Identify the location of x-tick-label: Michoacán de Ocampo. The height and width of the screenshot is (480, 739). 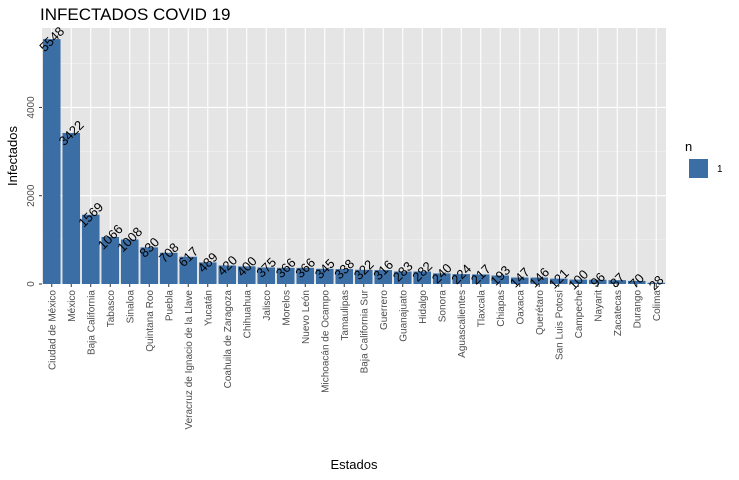
(325, 341).